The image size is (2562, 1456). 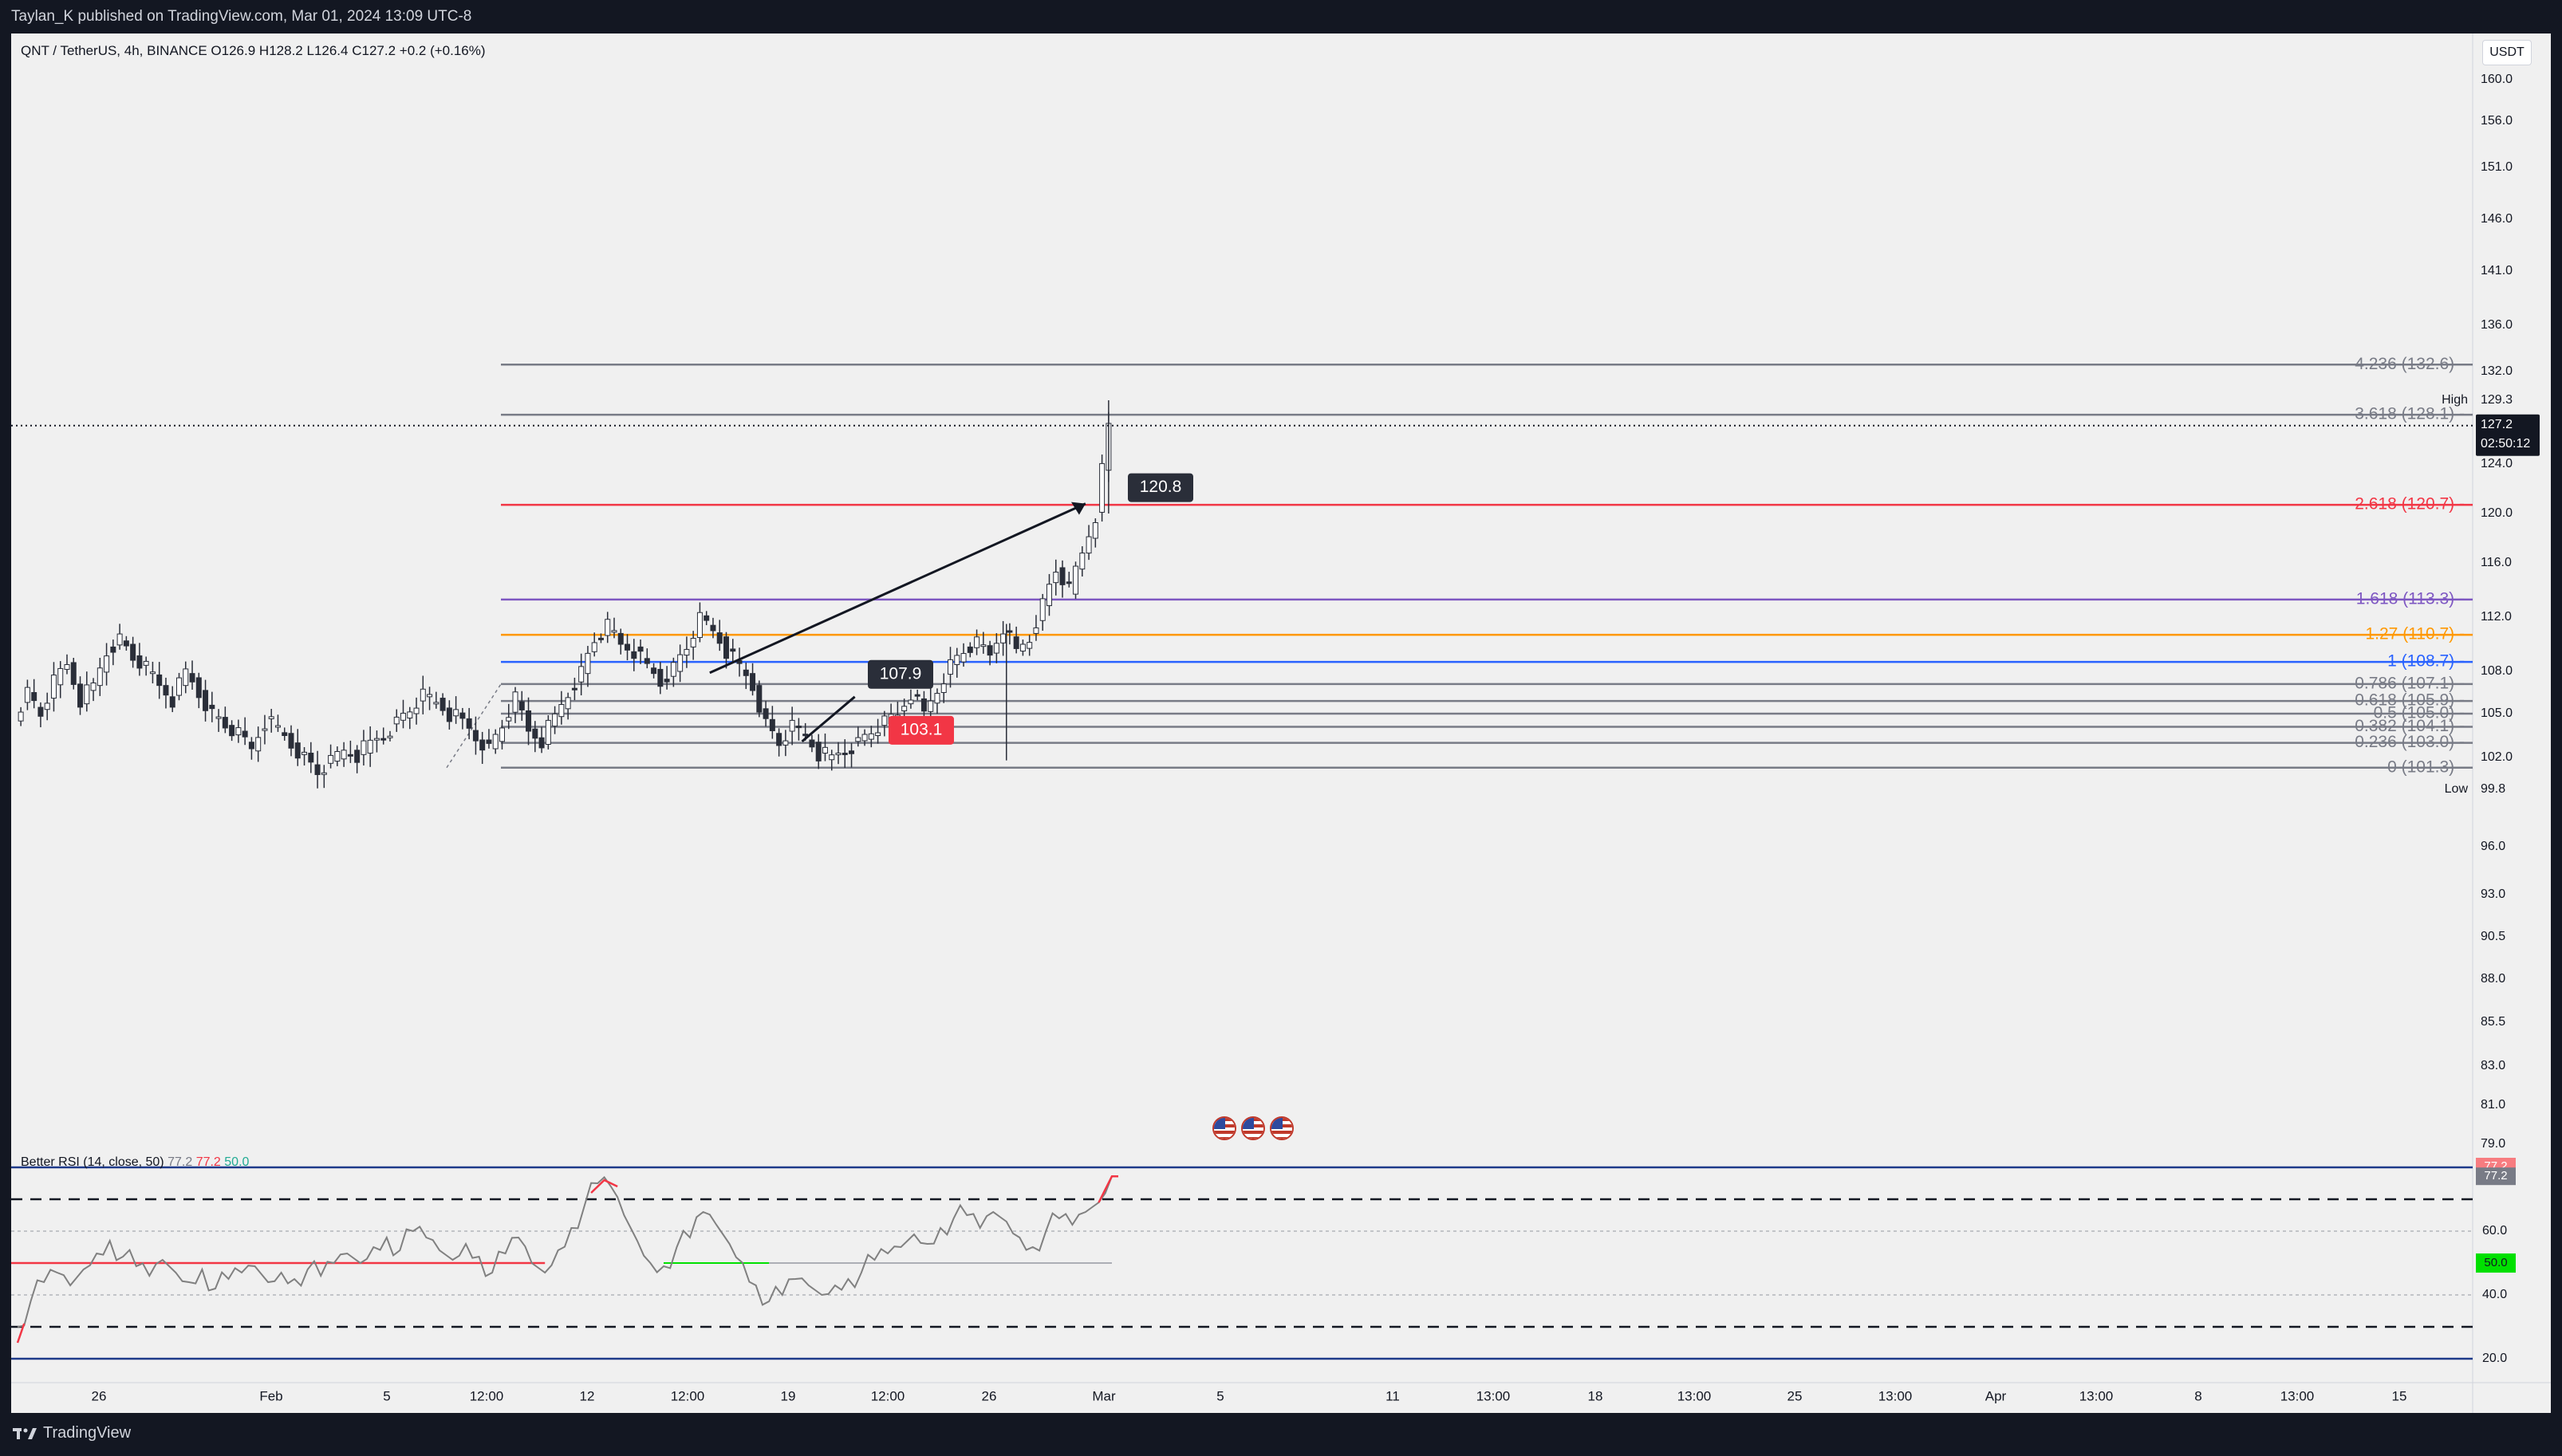 What do you see at coordinates (2497, 325) in the screenshot?
I see `price-axis-label: 136.0` at bounding box center [2497, 325].